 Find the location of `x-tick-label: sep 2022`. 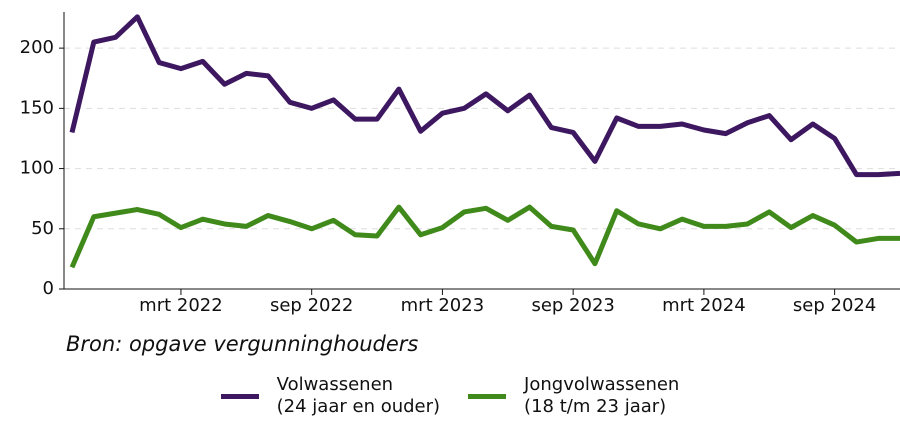

x-tick-label: sep 2022 is located at coordinates (311, 305).